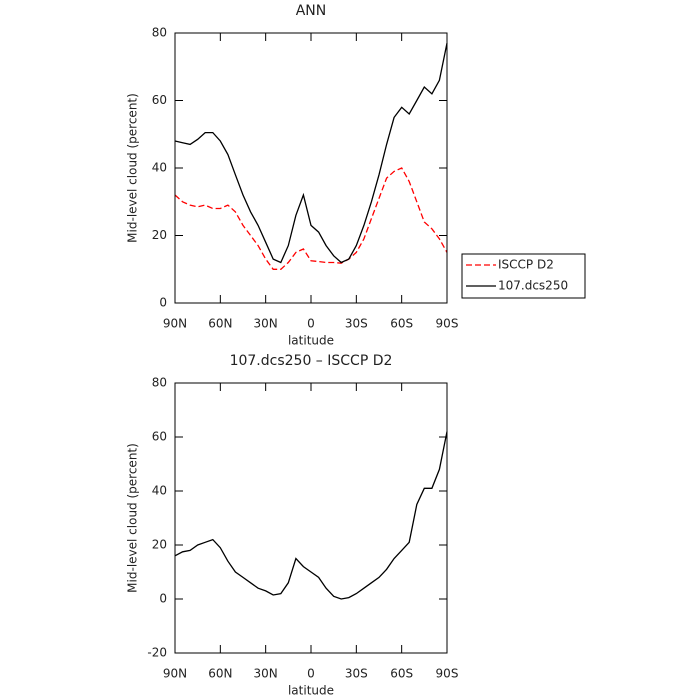 The width and height of the screenshot is (700, 700). I want to click on chart-title: 107.dcs250 – ISCCP D2, so click(311, 361).